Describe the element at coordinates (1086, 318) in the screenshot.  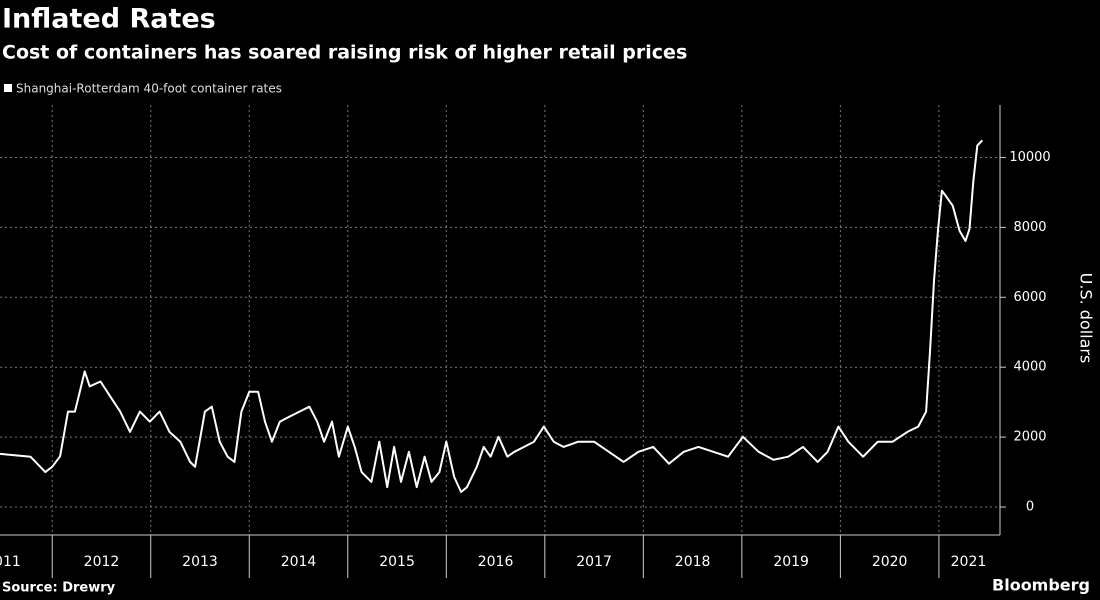
I see `y-axis-label: U.S. dollars` at that location.